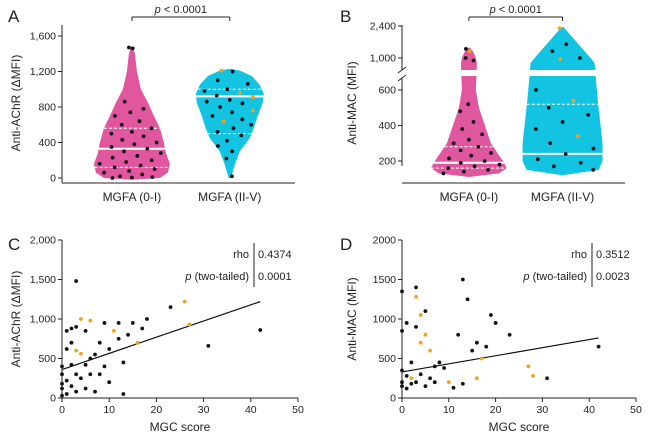  What do you see at coordinates (515, 10) in the screenshot?
I see `significance-label: p < 0.0001` at bounding box center [515, 10].